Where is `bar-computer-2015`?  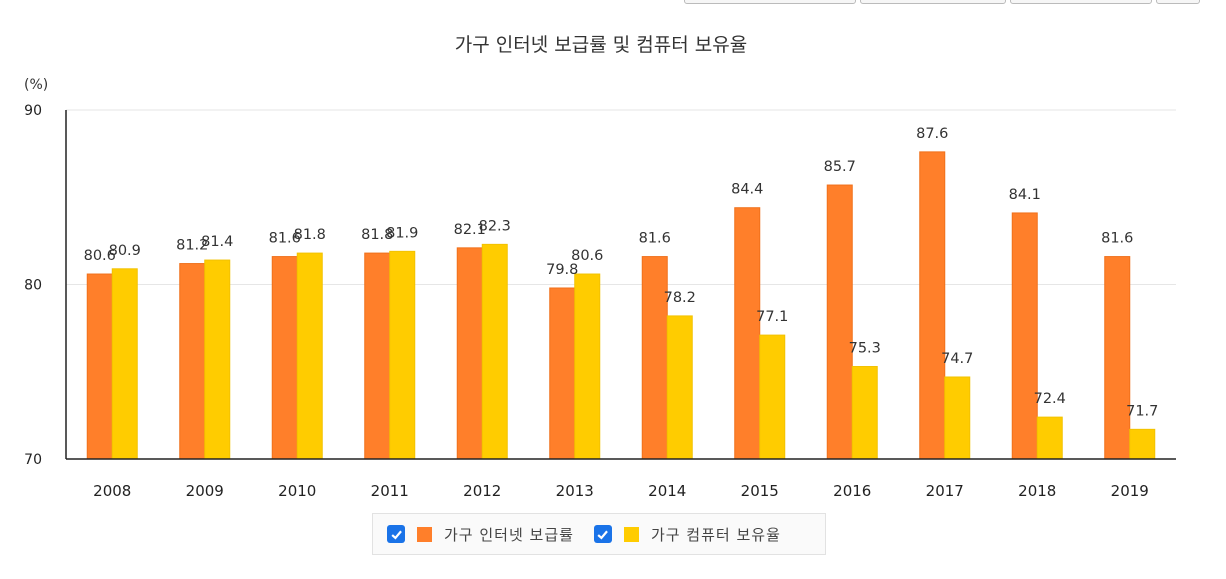
bar-computer-2015 is located at coordinates (772, 397).